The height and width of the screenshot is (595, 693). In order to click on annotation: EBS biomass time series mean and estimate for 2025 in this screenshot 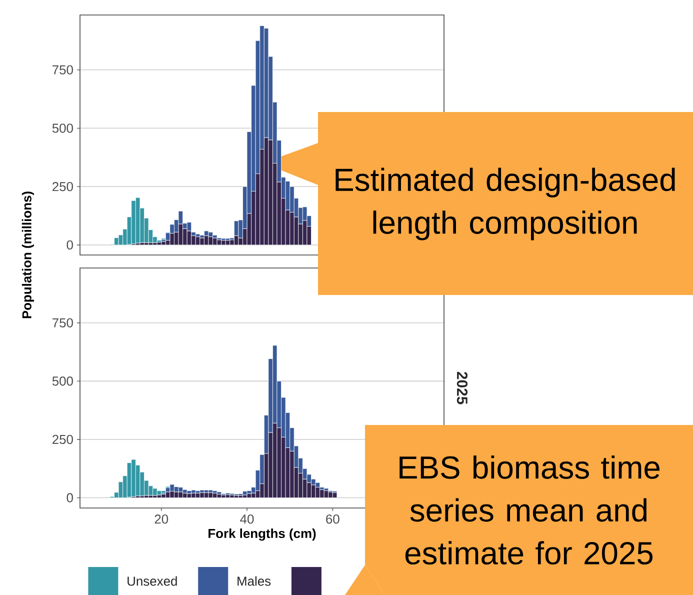, I will do `click(530, 510)`.